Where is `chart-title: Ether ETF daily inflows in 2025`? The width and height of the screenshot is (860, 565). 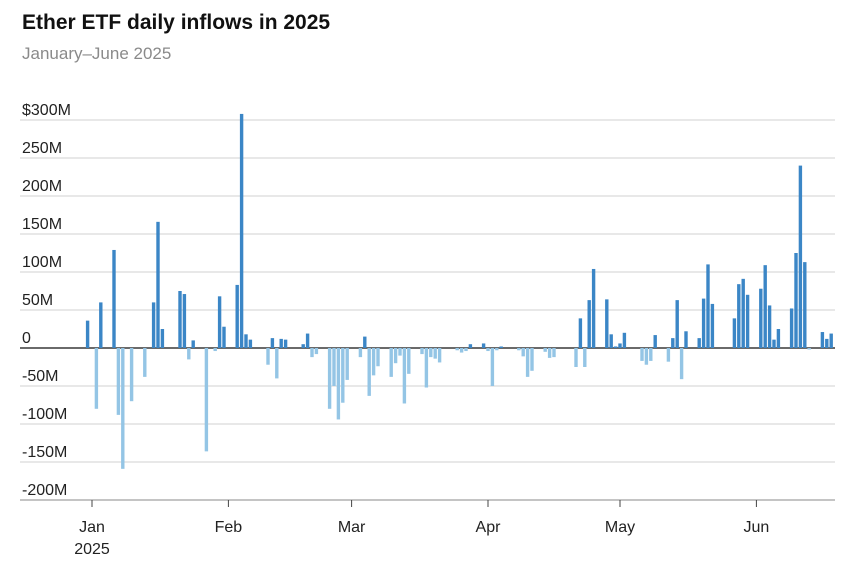 chart-title: Ether ETF daily inflows in 2025 is located at coordinates (176, 22).